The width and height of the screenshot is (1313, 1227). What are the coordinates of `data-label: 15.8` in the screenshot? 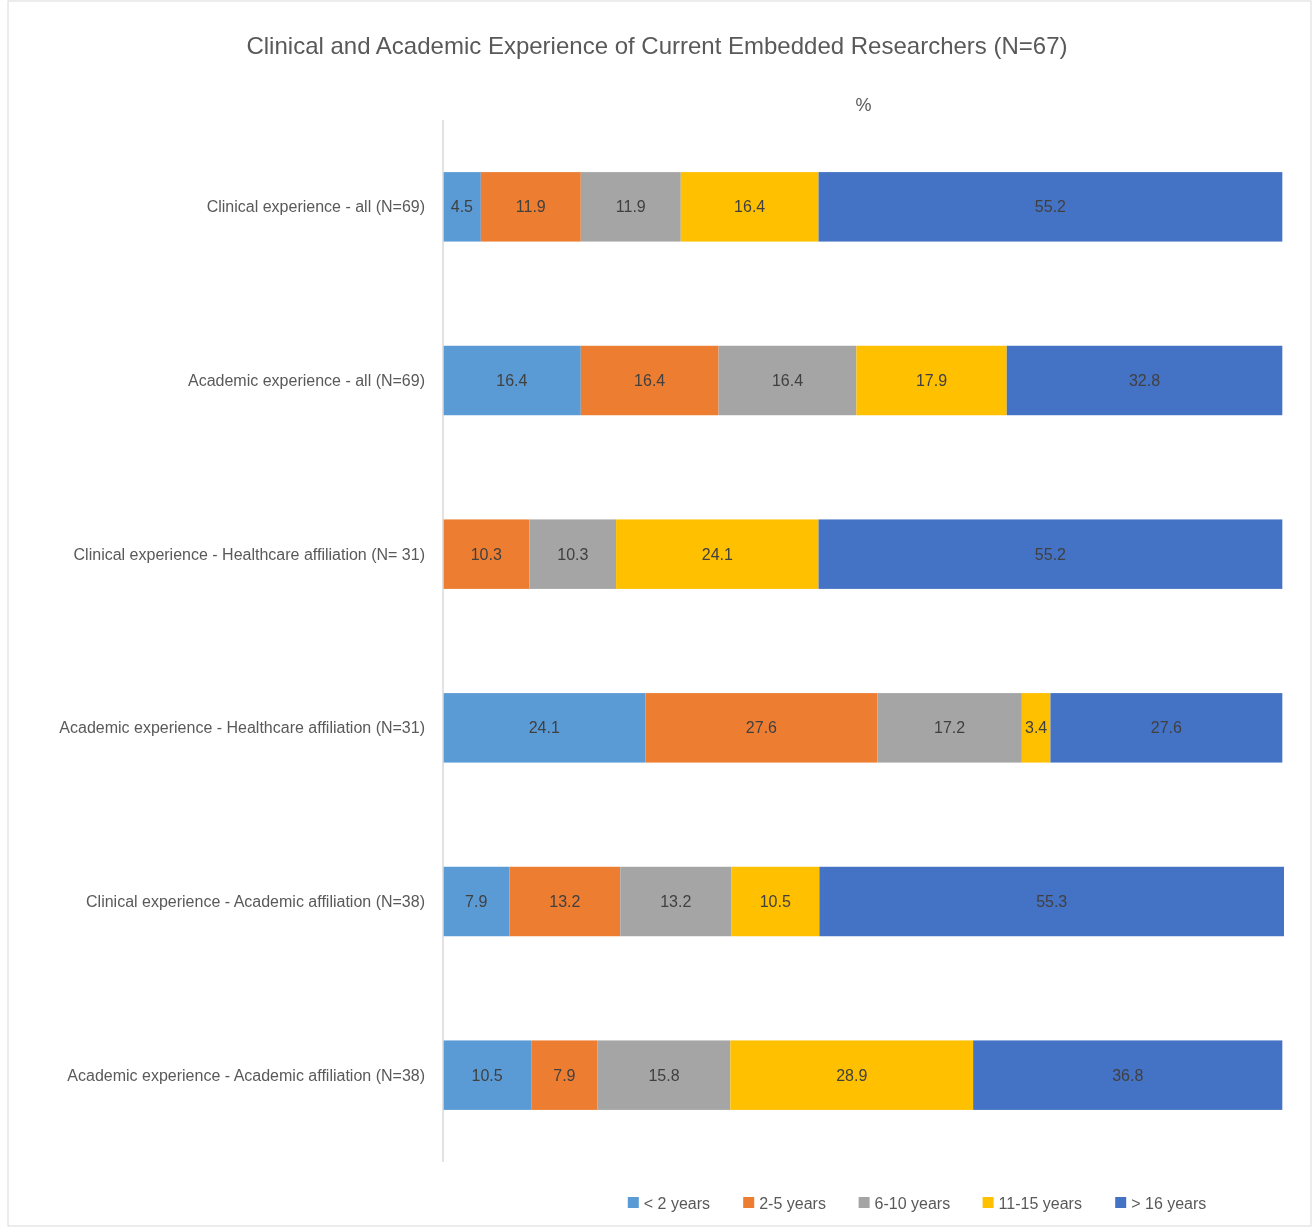 It's located at (664, 1075).